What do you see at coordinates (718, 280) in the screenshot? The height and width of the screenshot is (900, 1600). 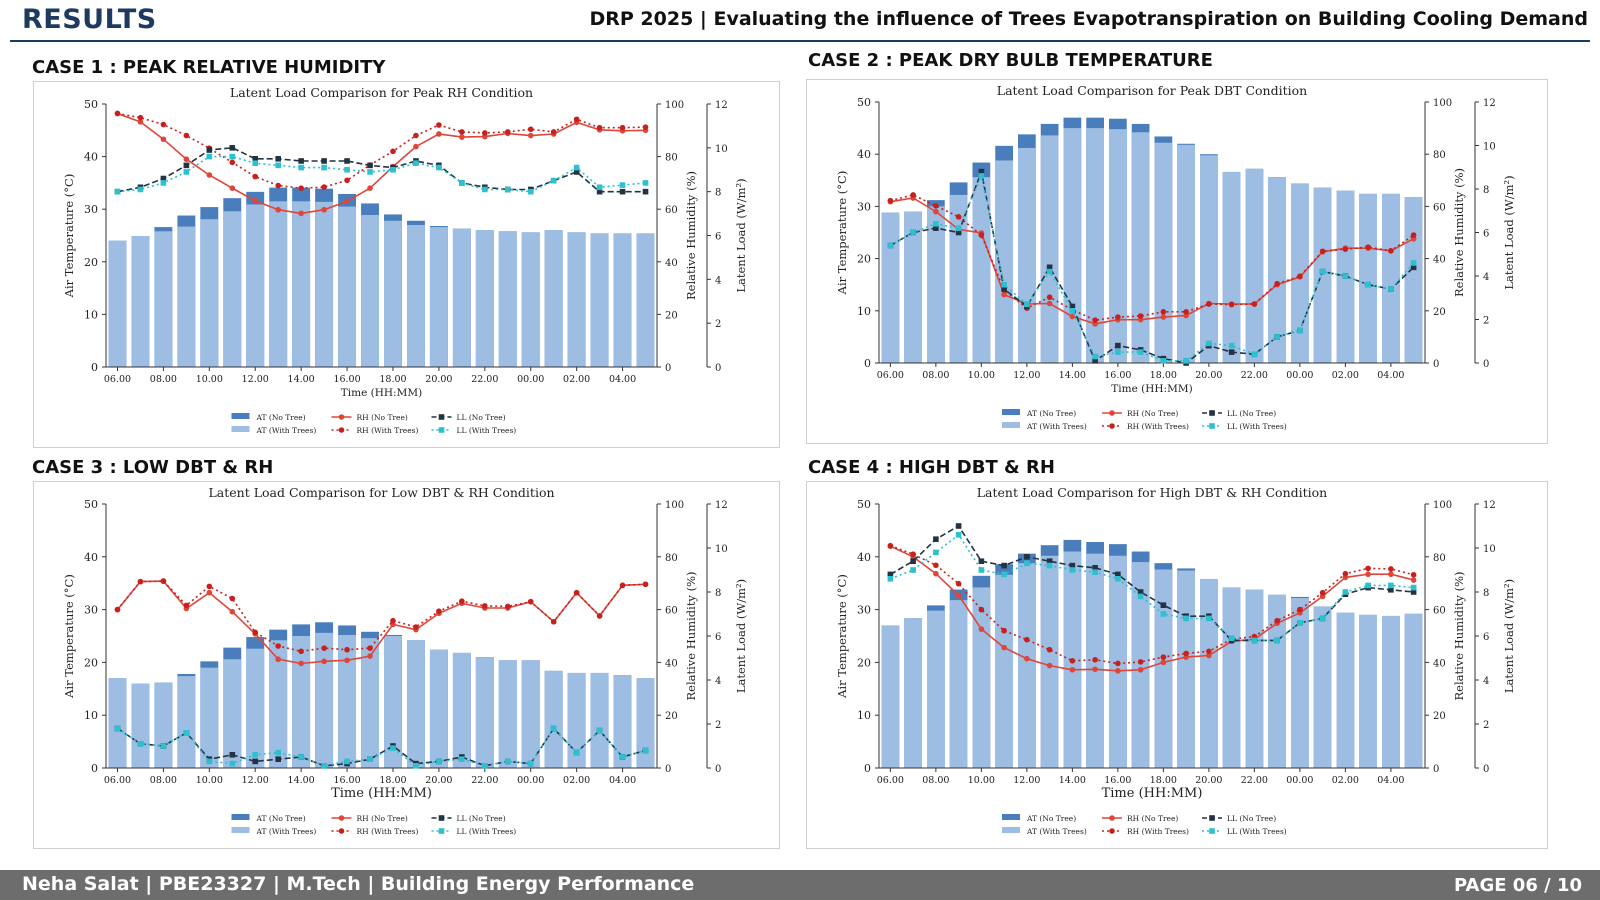 I see `ll-tick-label: 4` at bounding box center [718, 280].